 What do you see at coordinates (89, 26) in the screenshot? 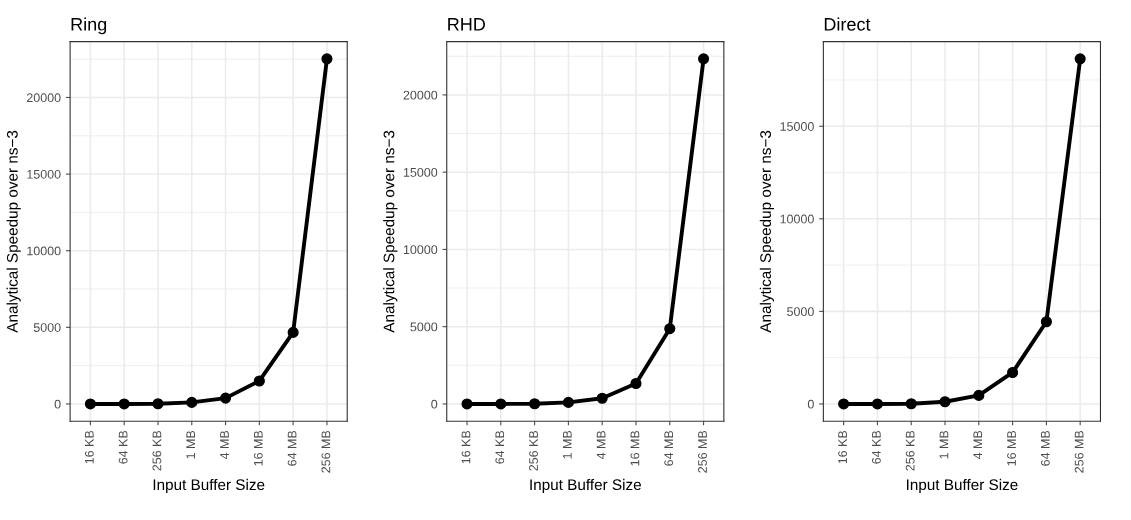
I see `chart-title: Ring` at bounding box center [89, 26].